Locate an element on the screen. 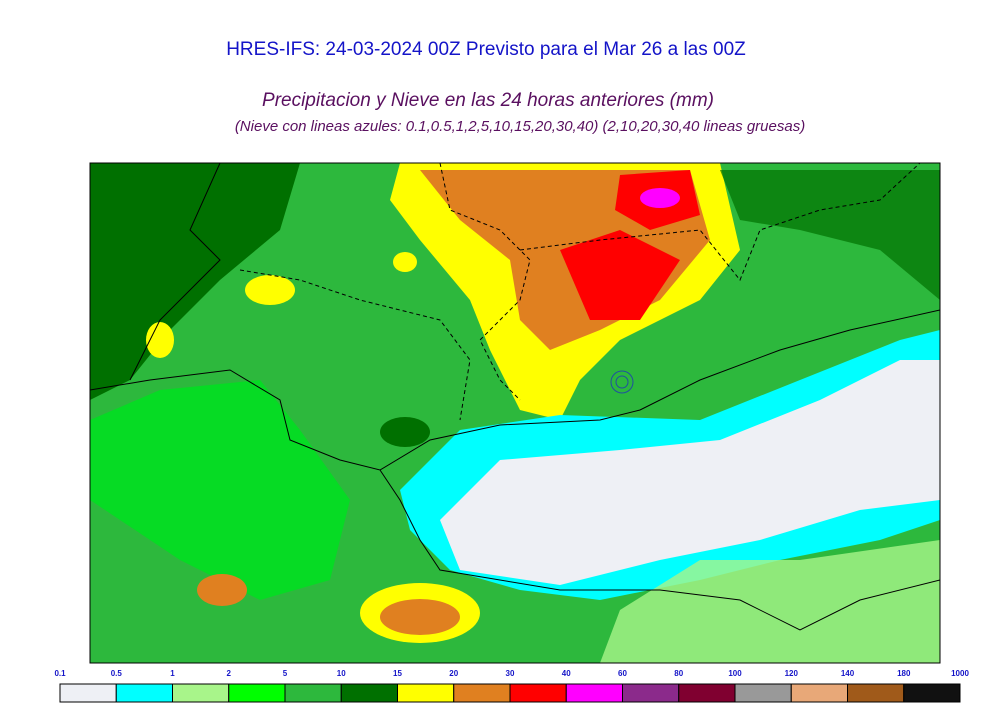  colorbar-label: 15 is located at coordinates (397, 673).